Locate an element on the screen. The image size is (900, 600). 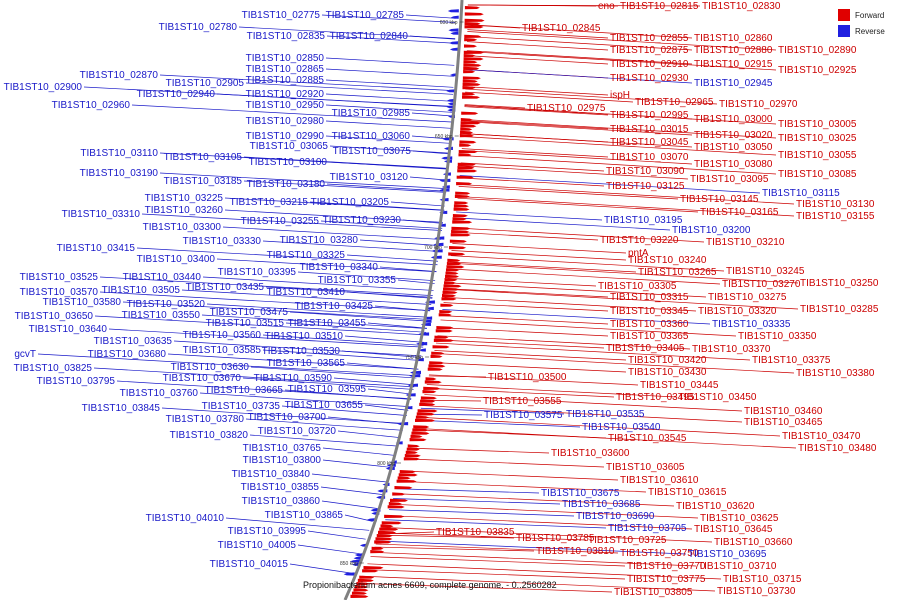
gene-label: pntA is located at coordinates (638, 253).